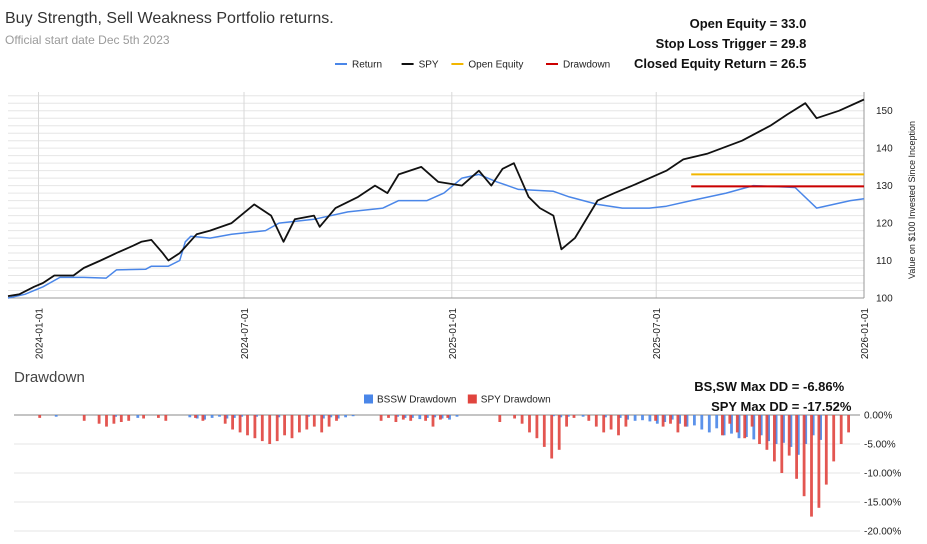 The width and height of the screenshot is (927, 544). Describe the element at coordinates (827, 406) in the screenshot. I see `stat-value: -17.52%` at that location.